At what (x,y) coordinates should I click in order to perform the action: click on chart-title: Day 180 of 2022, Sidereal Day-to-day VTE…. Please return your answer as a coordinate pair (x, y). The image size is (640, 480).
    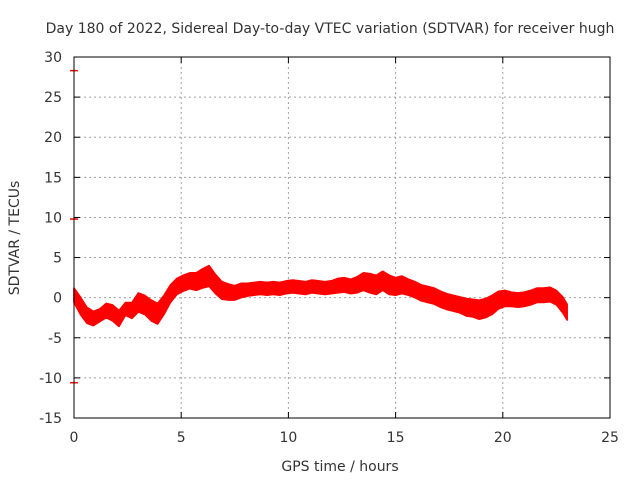
    Looking at the image, I should click on (330, 29).